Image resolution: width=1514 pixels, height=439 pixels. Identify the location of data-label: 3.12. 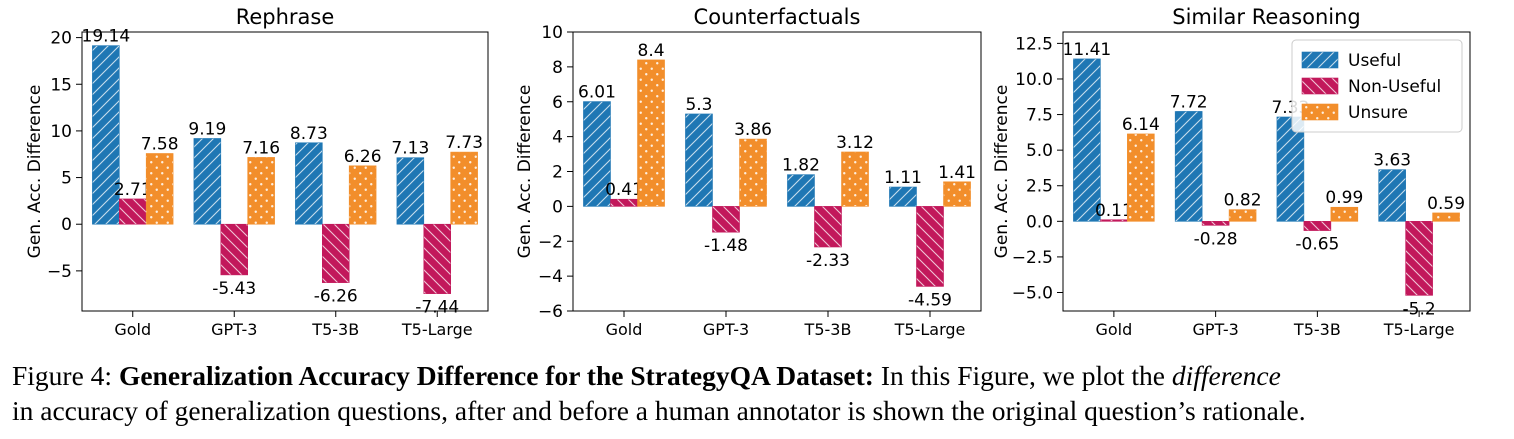
(855, 143).